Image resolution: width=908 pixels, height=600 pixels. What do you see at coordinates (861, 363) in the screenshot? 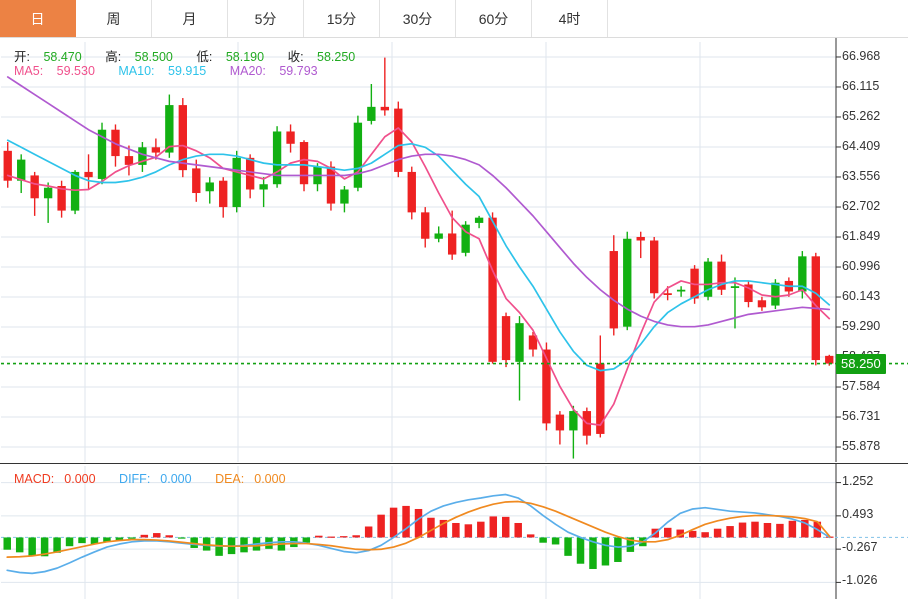
I see `current-price-badge: 58.250` at bounding box center [861, 363].